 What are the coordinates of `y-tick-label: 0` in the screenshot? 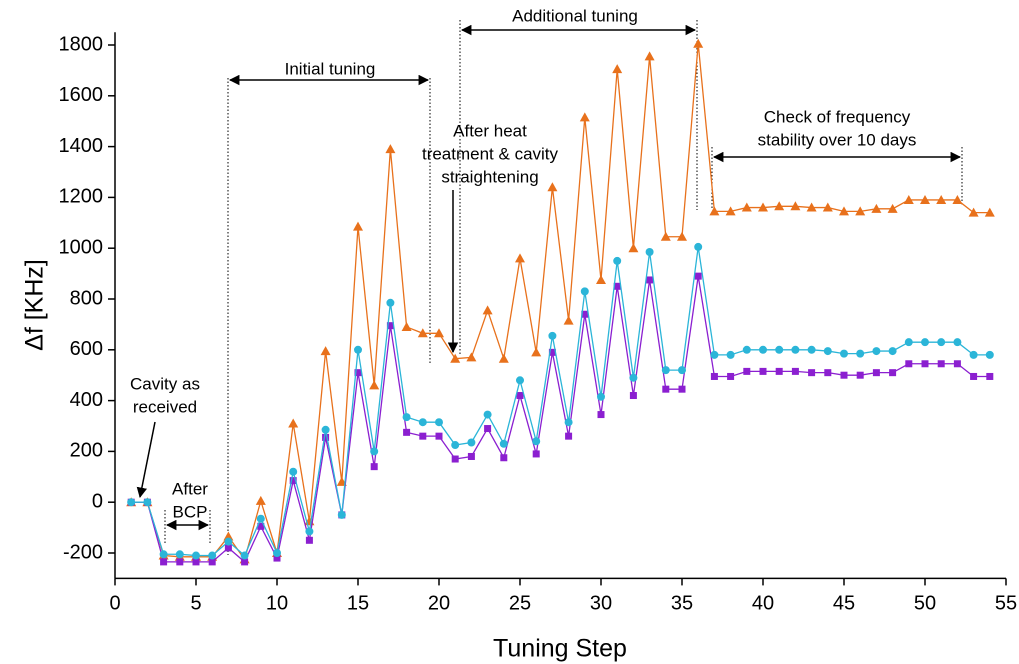 It's located at (97, 501).